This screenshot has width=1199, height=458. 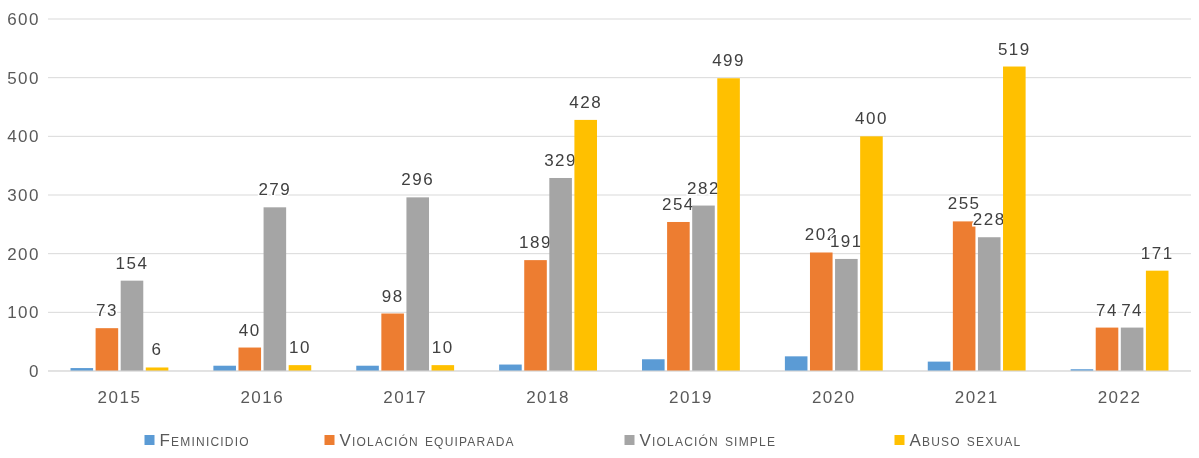 What do you see at coordinates (405, 397) in the screenshot?
I see `x-tick-label: 2017` at bounding box center [405, 397].